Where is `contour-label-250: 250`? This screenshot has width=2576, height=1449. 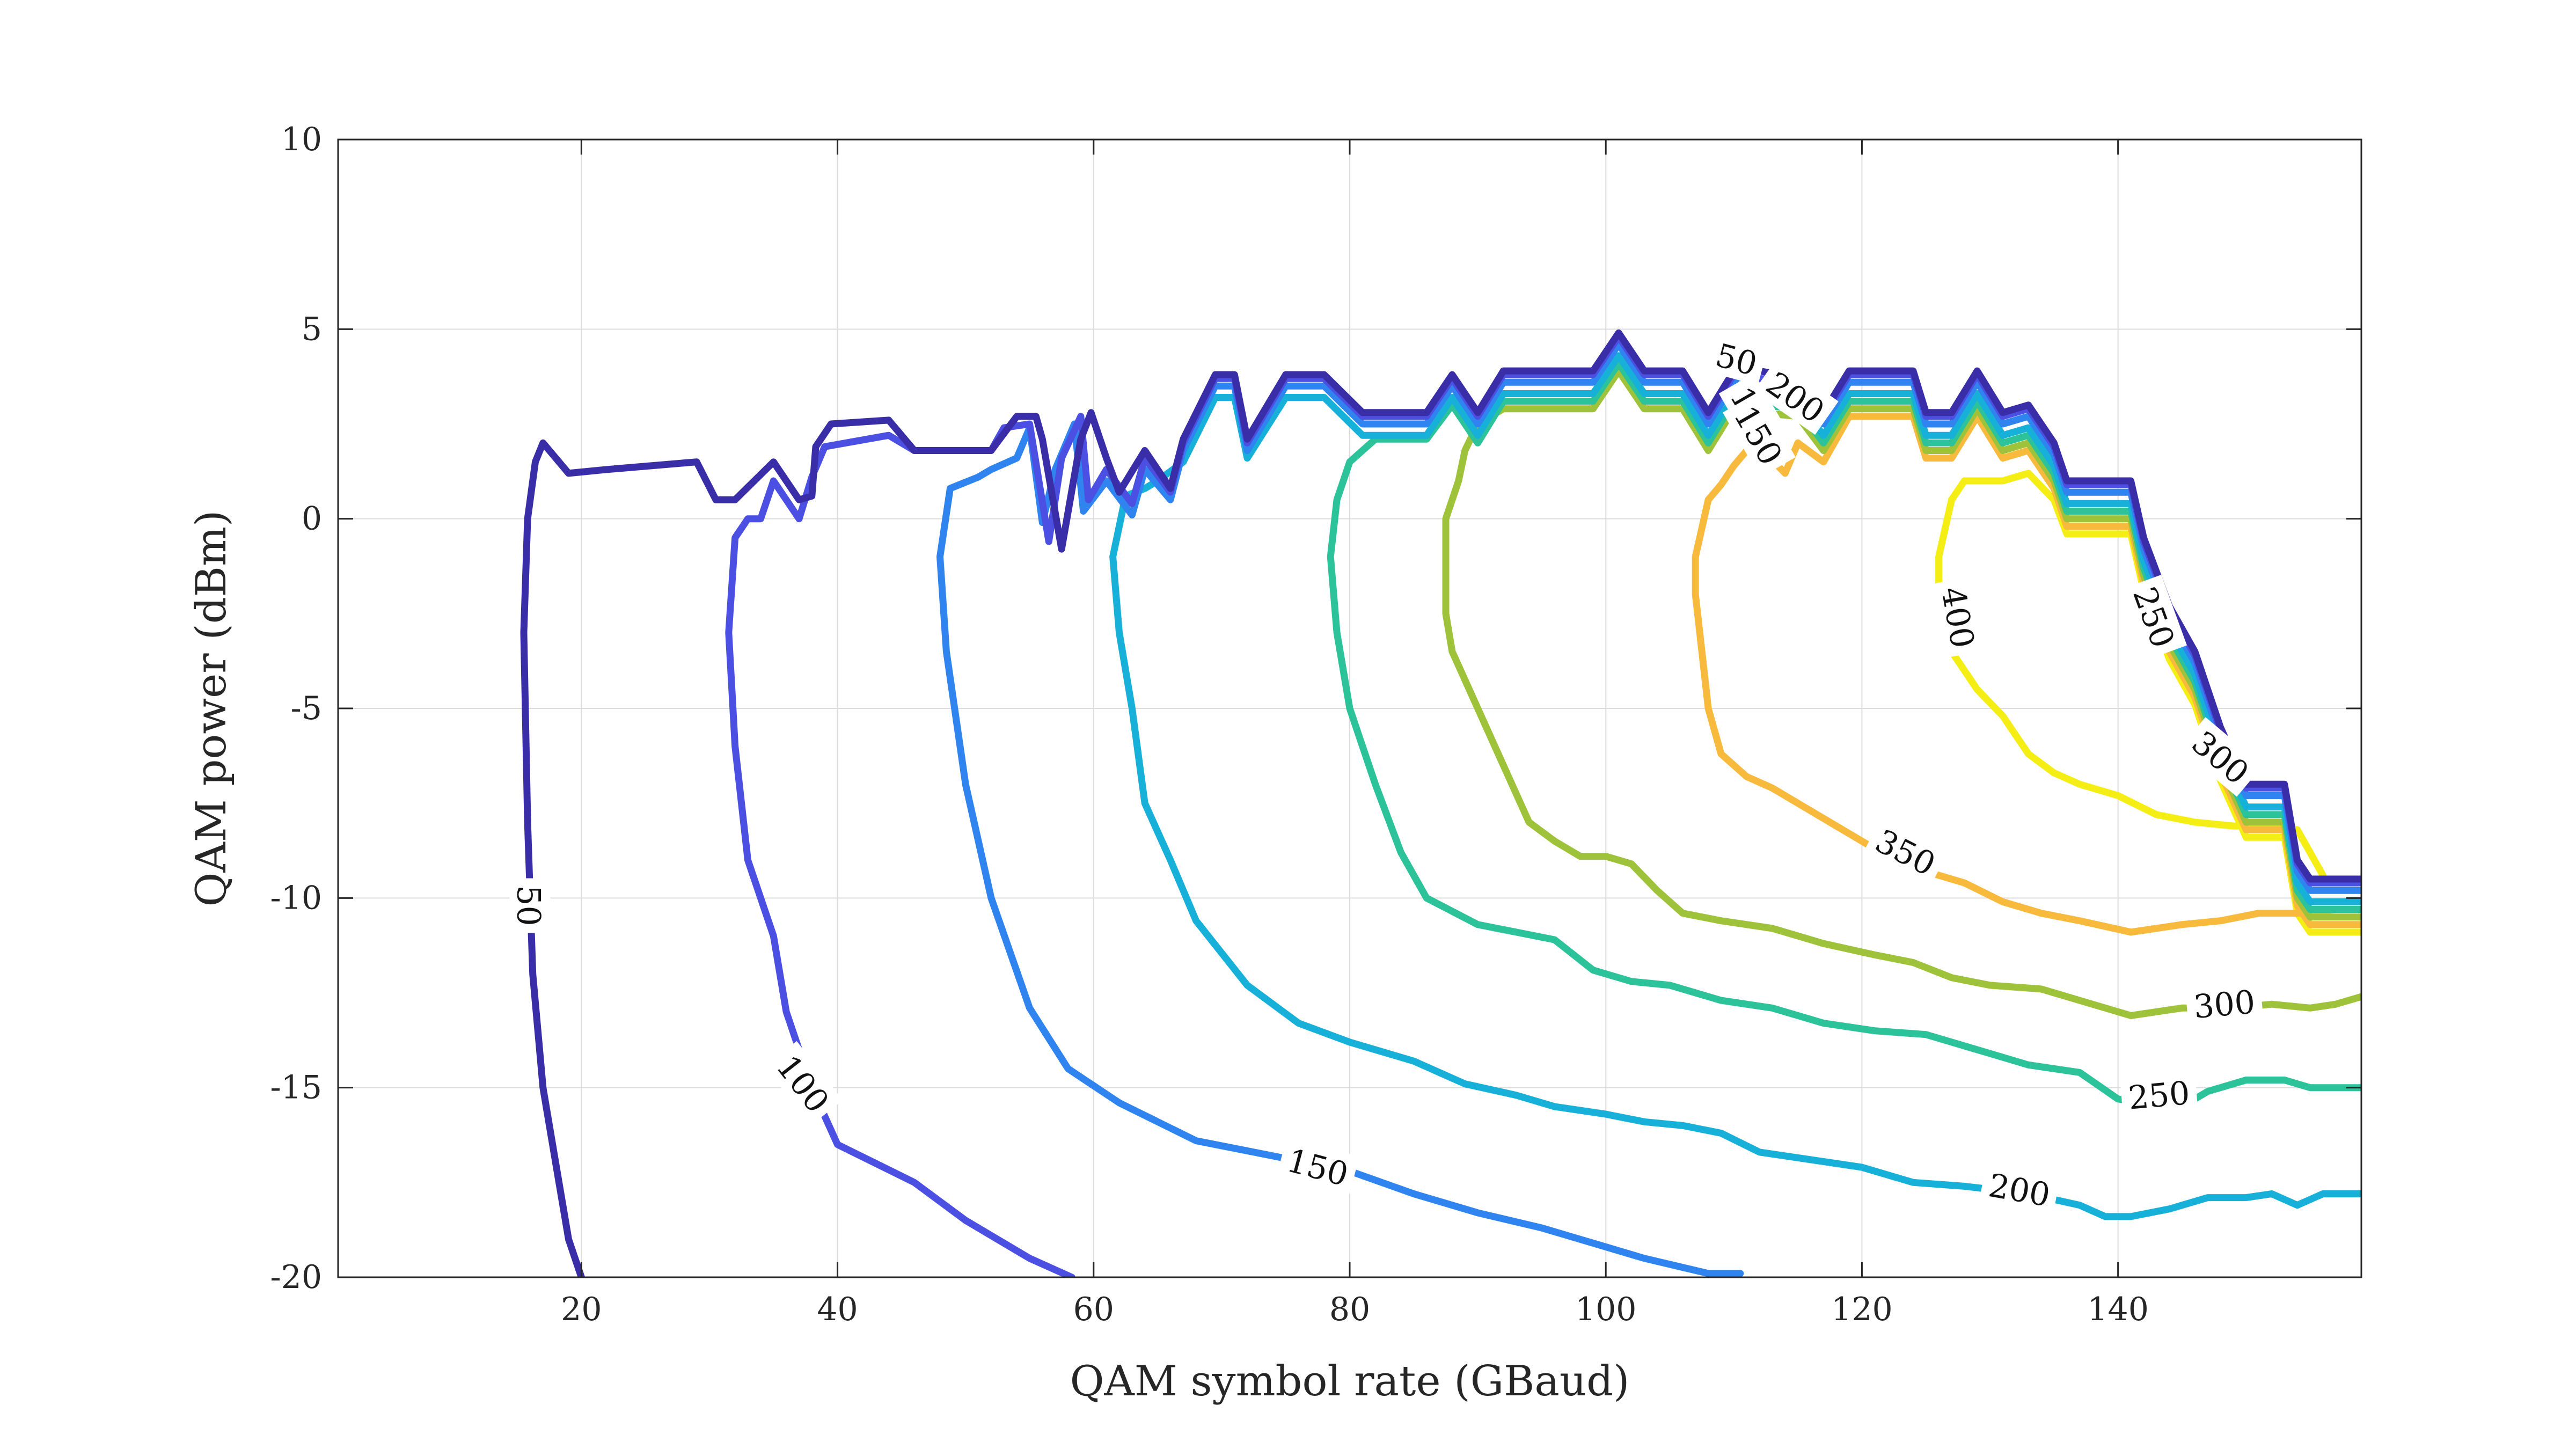
contour-label-250: 250 is located at coordinates (2158, 1094).